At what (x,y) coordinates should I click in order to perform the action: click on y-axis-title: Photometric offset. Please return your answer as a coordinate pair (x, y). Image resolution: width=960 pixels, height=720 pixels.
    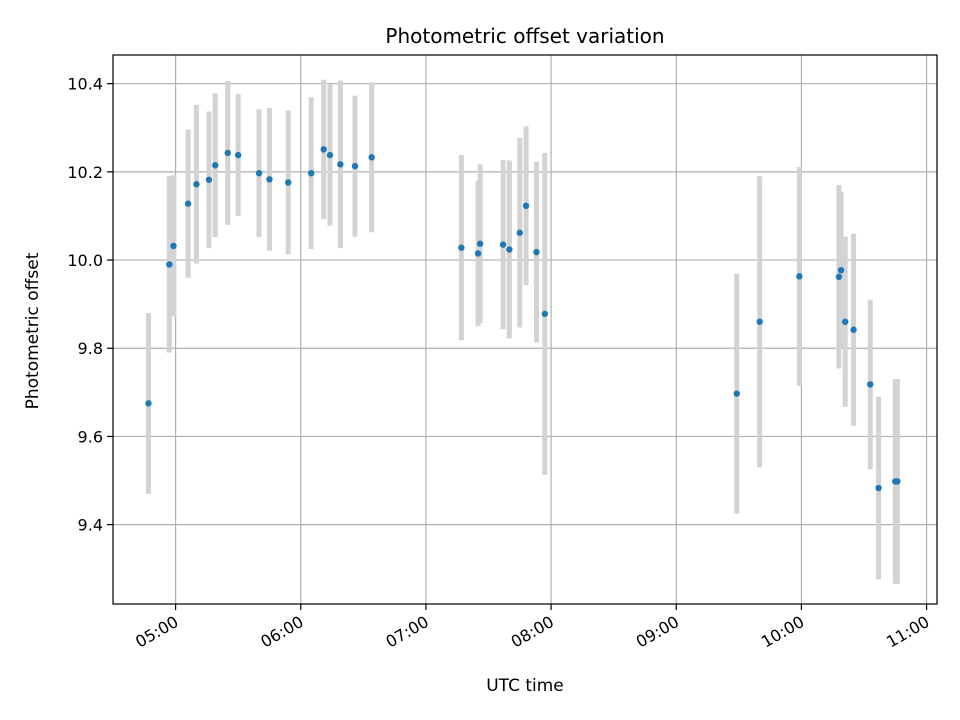
    Looking at the image, I should click on (33, 330).